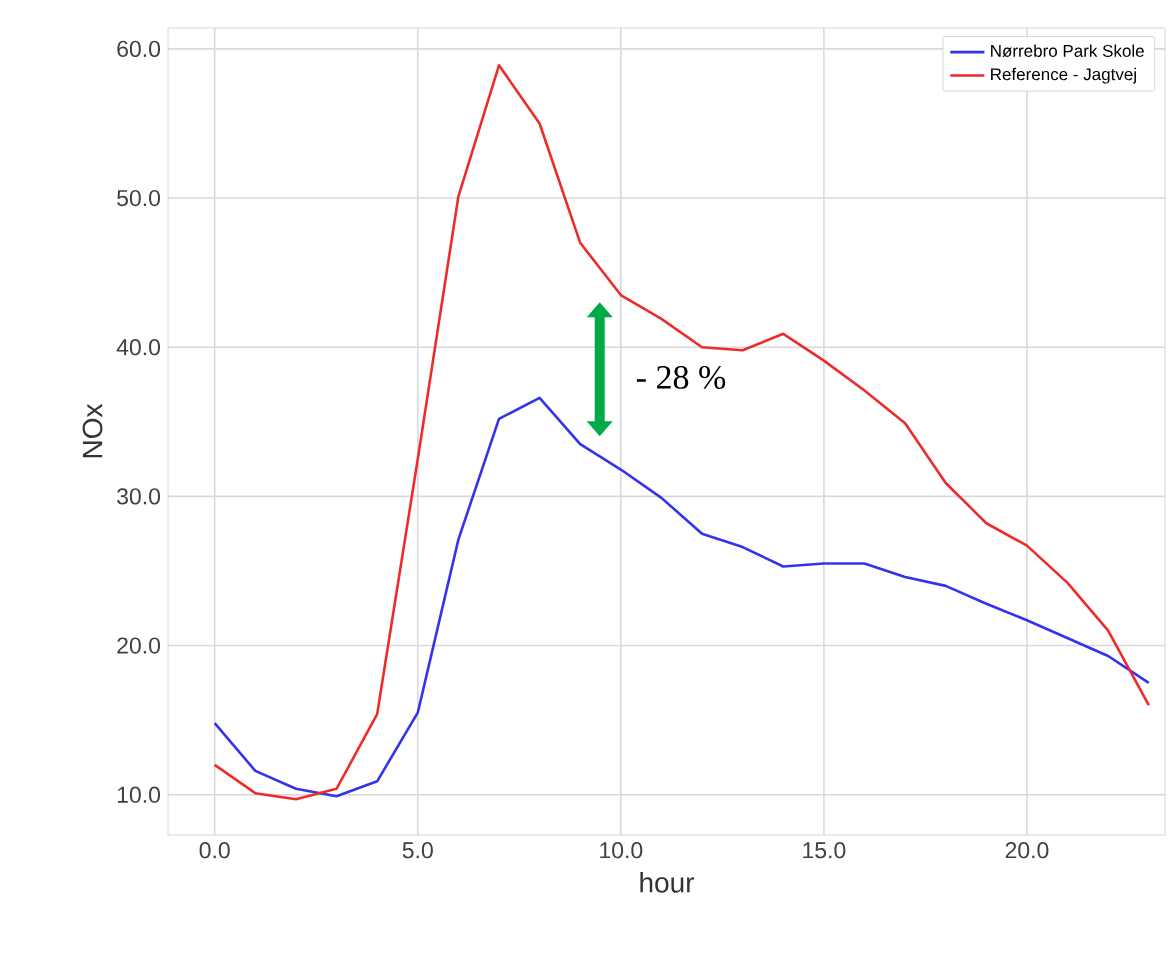 The height and width of the screenshot is (958, 1172). Describe the element at coordinates (139, 198) in the screenshot. I see `y-tick-label: 50.0` at that location.